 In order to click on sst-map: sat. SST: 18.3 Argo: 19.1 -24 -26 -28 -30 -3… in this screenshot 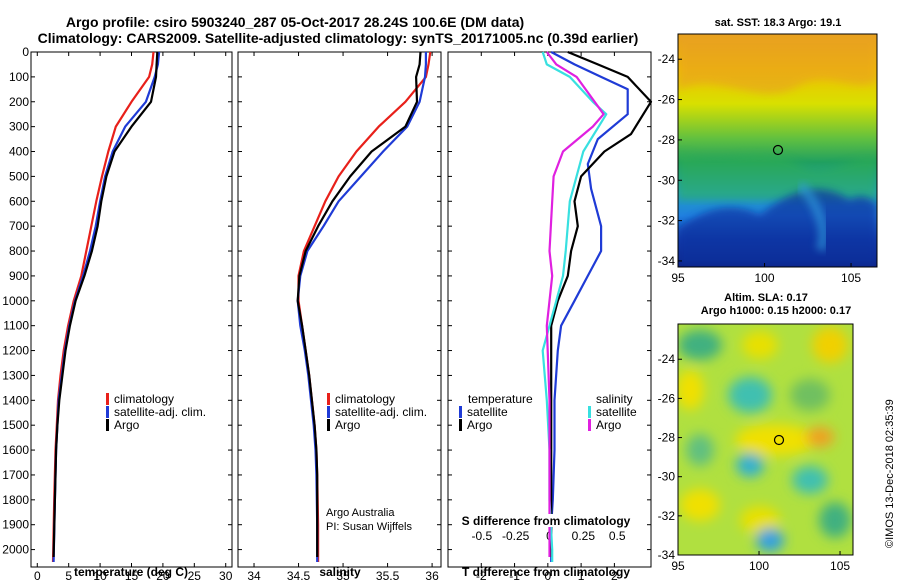, I will do `click(768, 151)`.